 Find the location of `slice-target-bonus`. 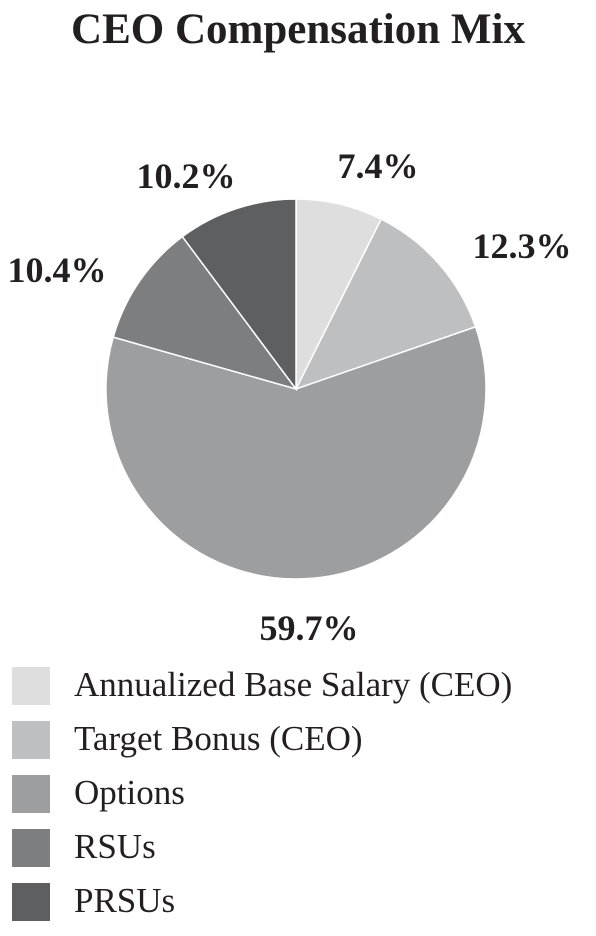

slice-target-bonus is located at coordinates (385, 304).